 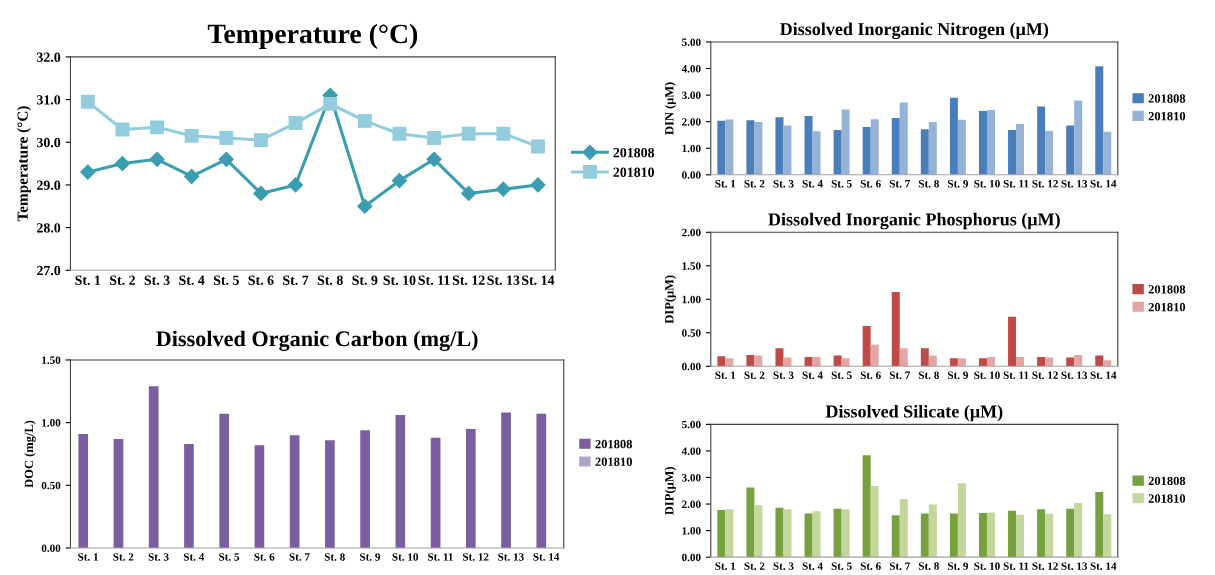 I want to click on y-tick-label: 31.0, so click(x=48, y=100).